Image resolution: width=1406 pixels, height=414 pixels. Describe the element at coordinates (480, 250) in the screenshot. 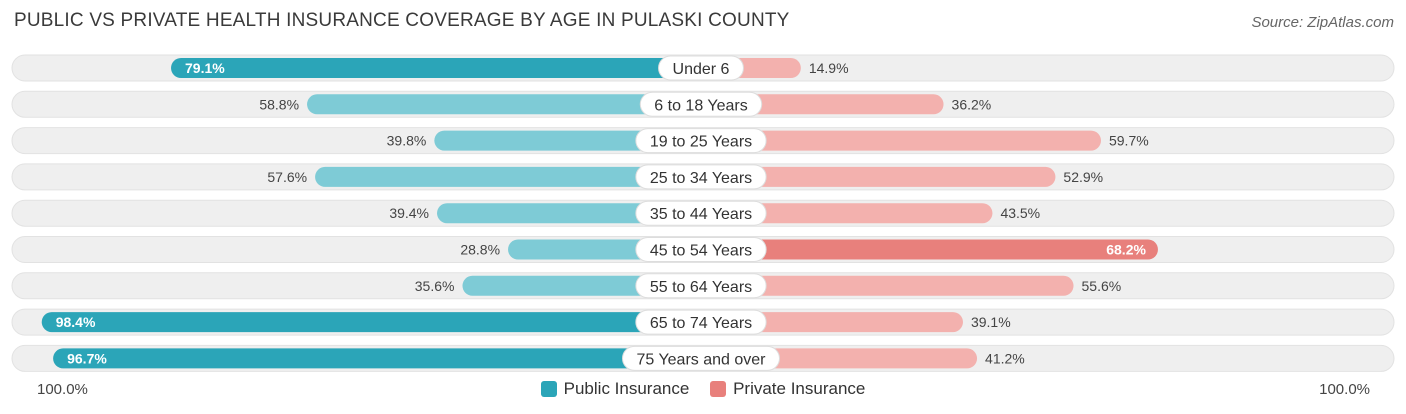

I see `value-label-public: 28.8%` at that location.